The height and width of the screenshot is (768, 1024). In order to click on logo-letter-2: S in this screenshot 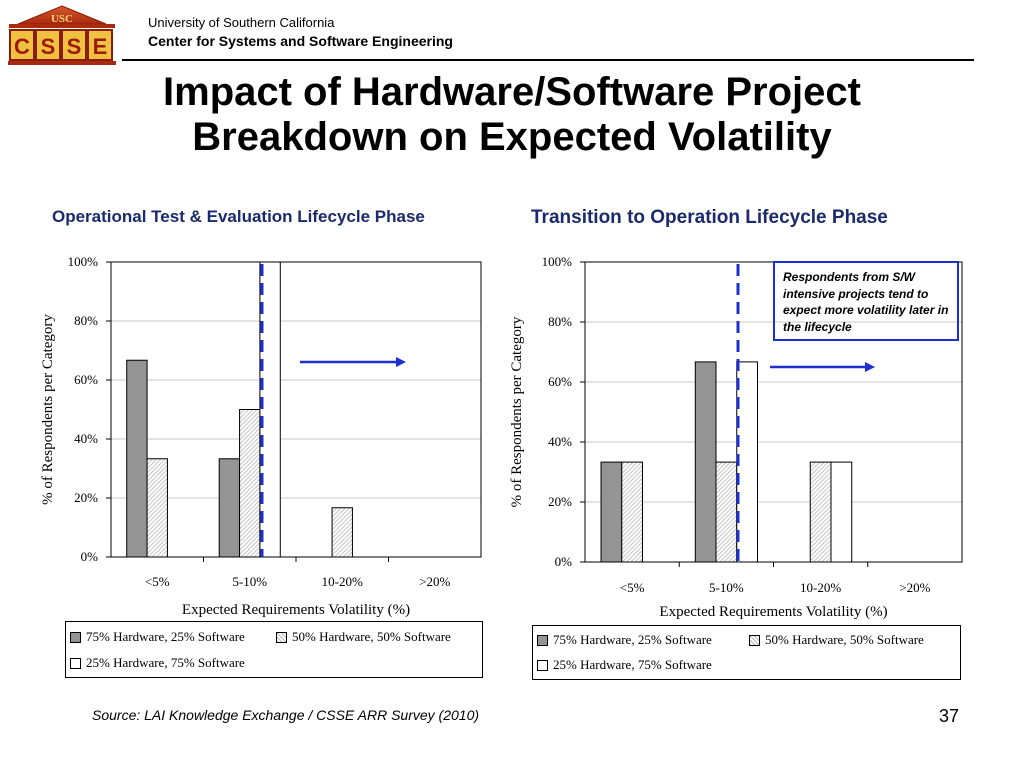, I will do `click(48, 46)`.